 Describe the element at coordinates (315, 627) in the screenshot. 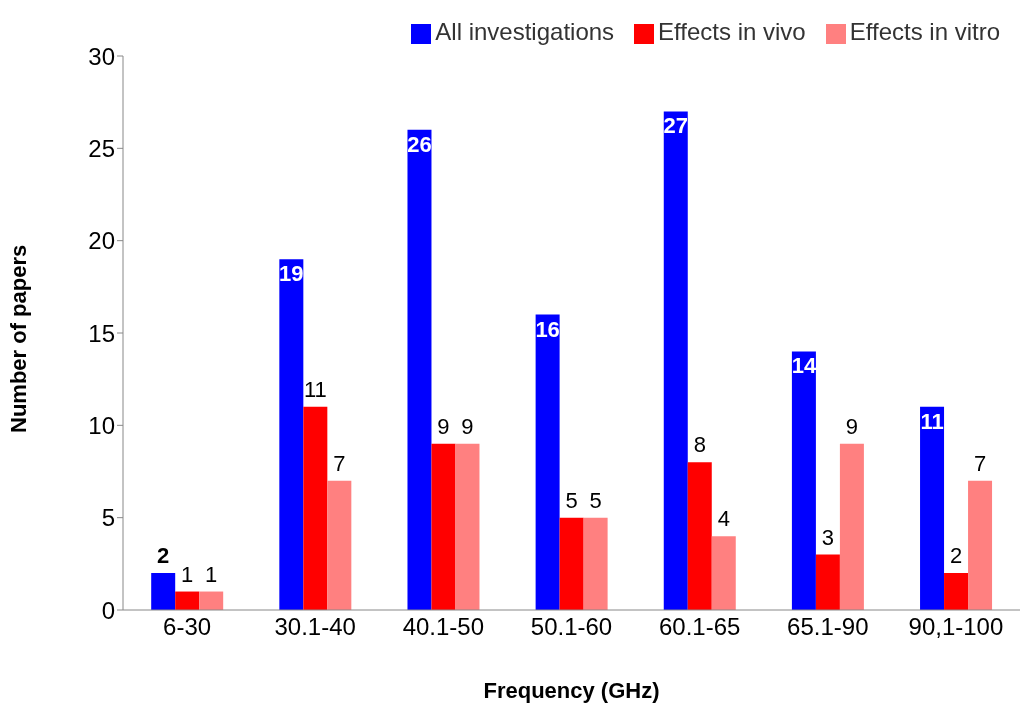

I see `x-tick-label: 30.1-40` at that location.